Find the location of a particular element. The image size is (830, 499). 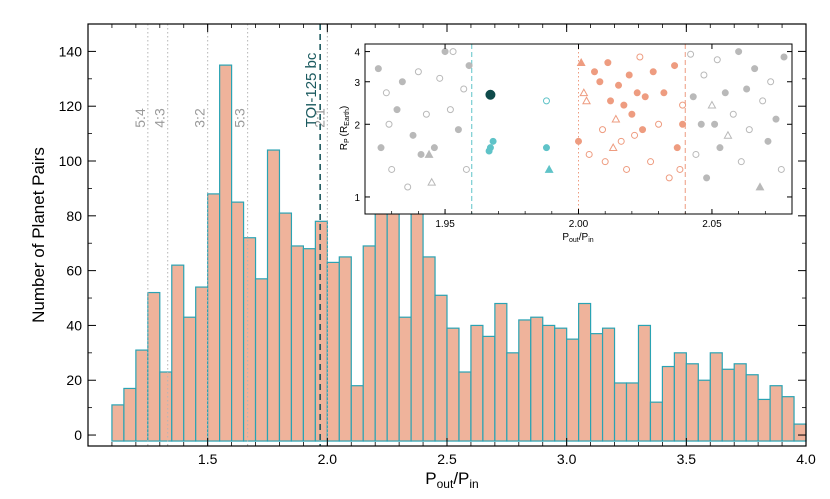

y-tick-label: 140 is located at coordinates (71, 51).